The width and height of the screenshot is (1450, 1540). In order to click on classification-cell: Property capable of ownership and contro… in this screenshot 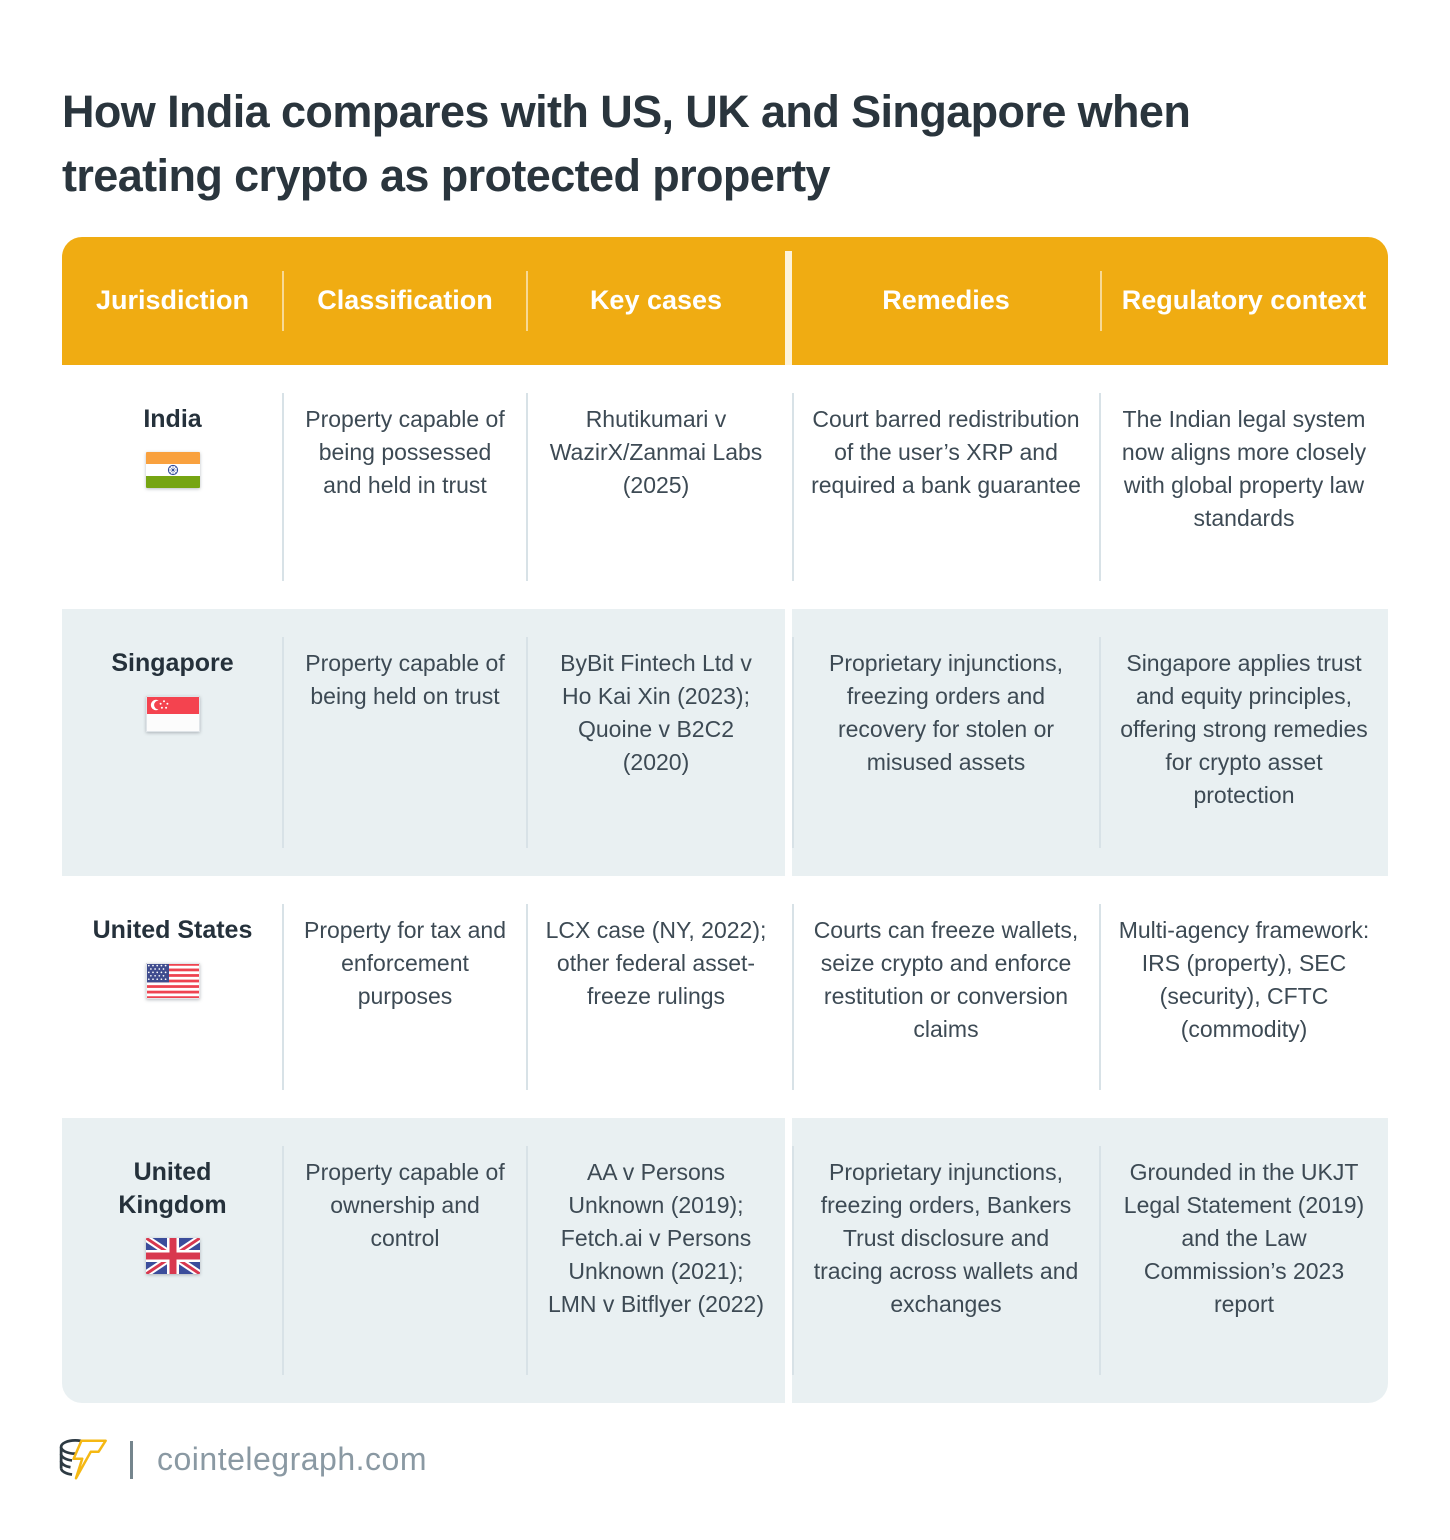, I will do `click(405, 1205)`.